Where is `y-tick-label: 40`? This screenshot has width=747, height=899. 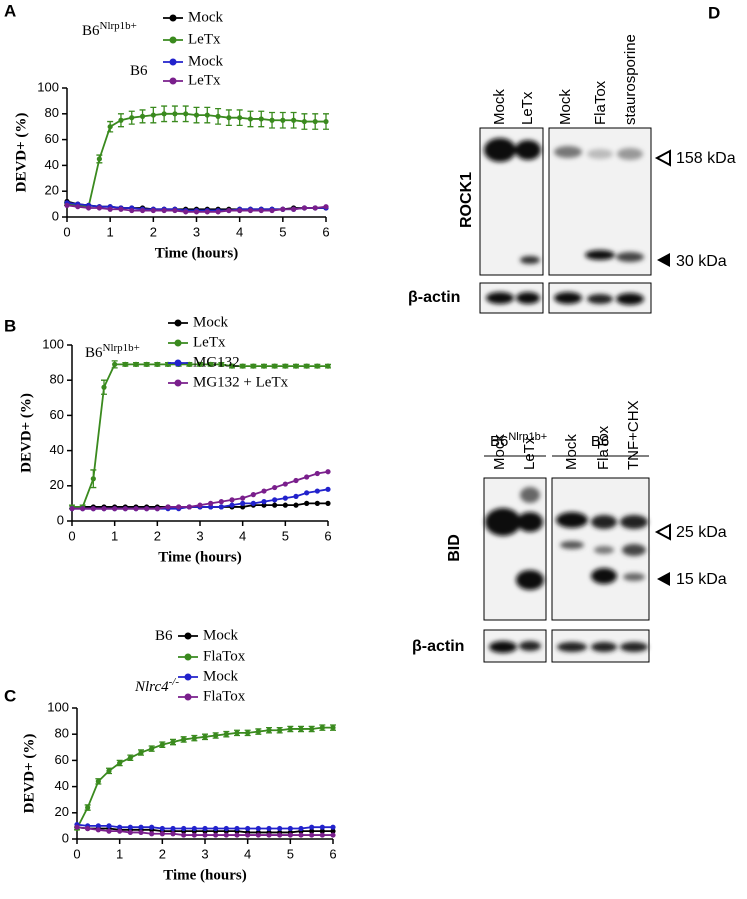
y-tick-label: 40 is located at coordinates (62, 785).